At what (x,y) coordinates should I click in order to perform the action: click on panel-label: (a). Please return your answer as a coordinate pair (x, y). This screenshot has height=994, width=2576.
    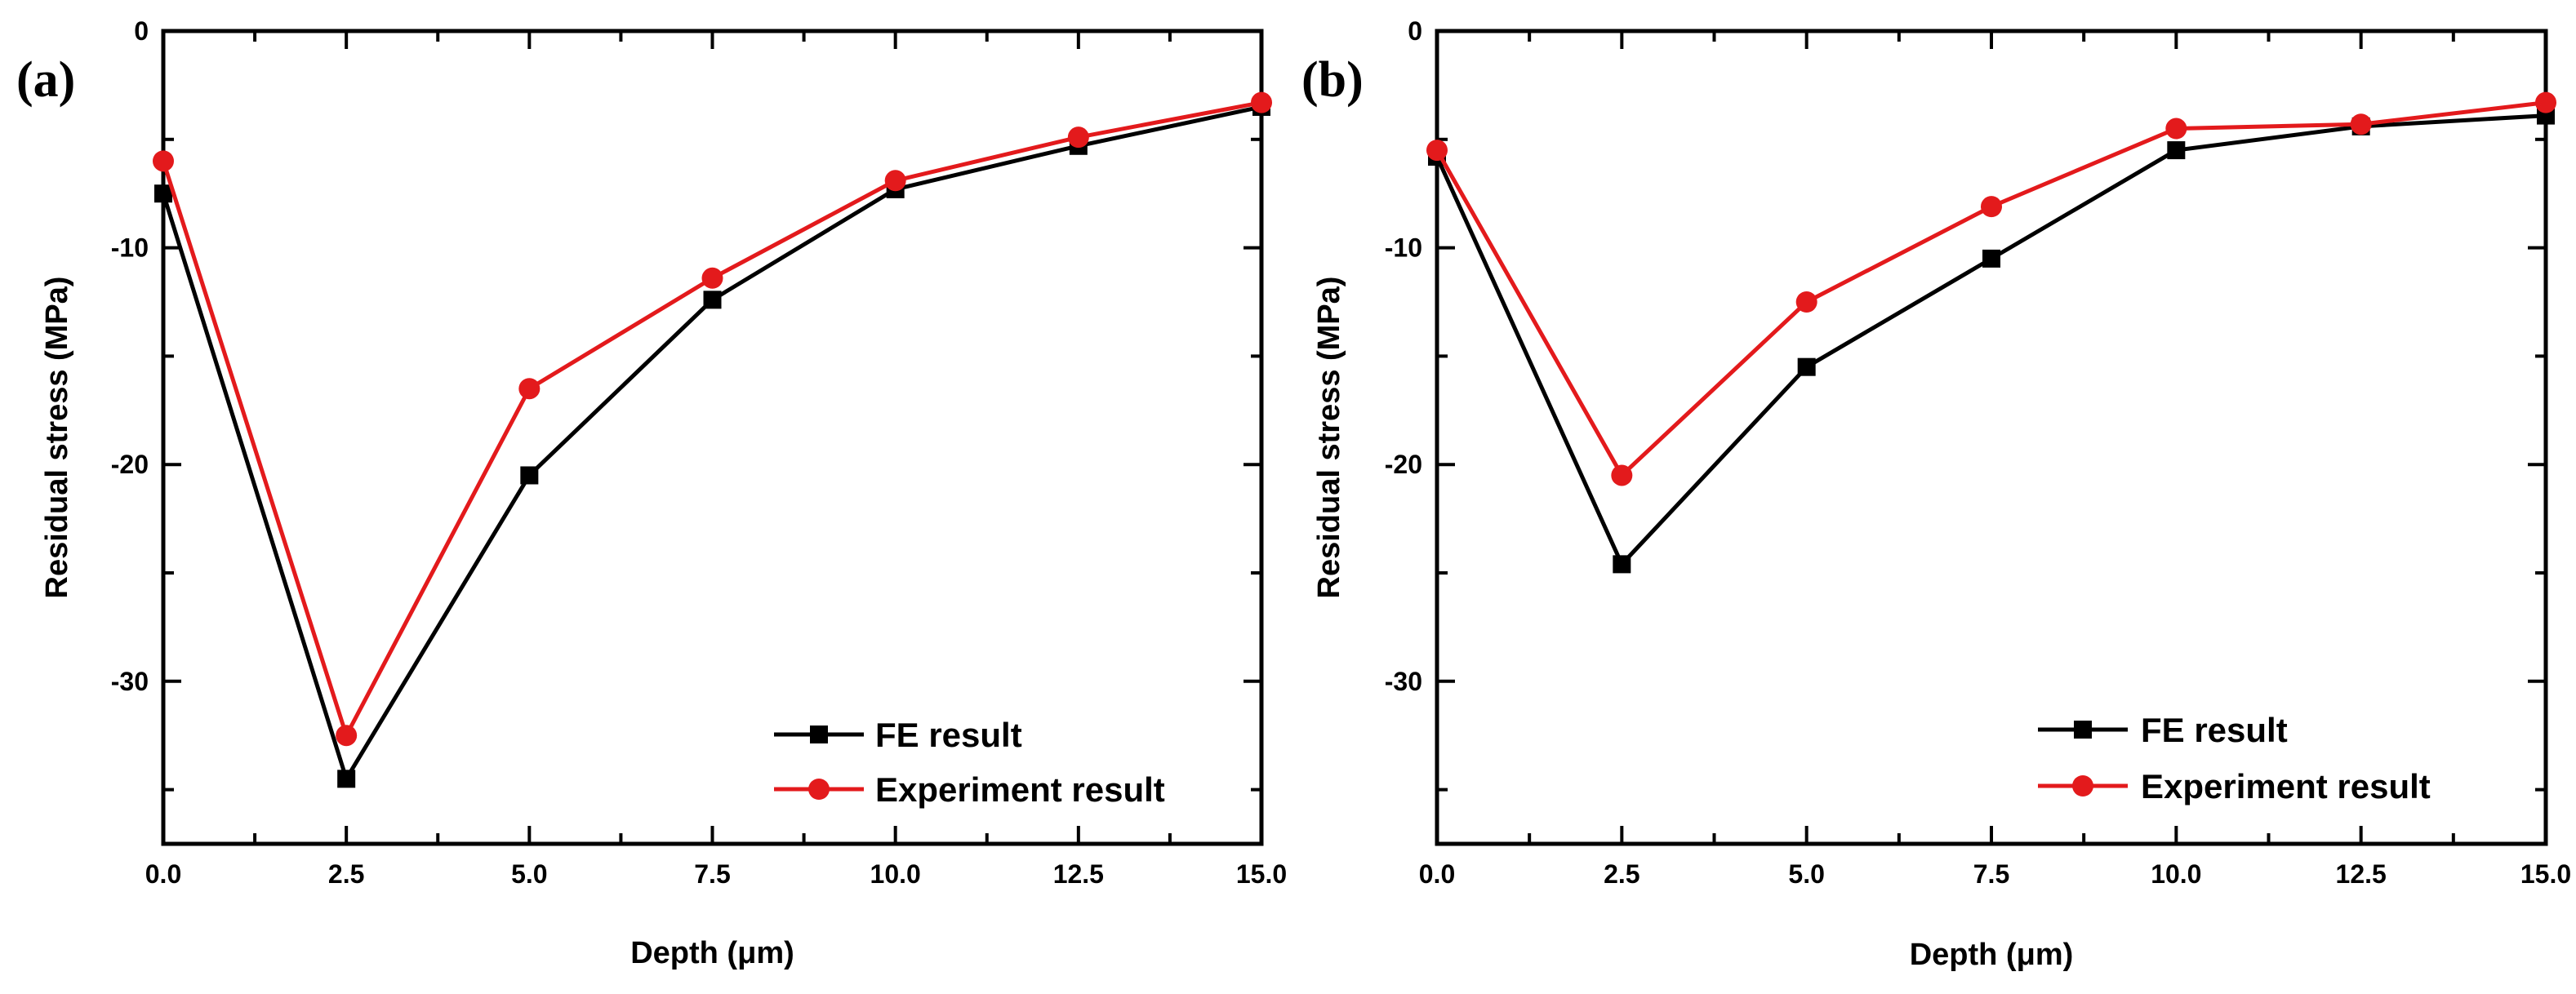
    Looking at the image, I should click on (45, 80).